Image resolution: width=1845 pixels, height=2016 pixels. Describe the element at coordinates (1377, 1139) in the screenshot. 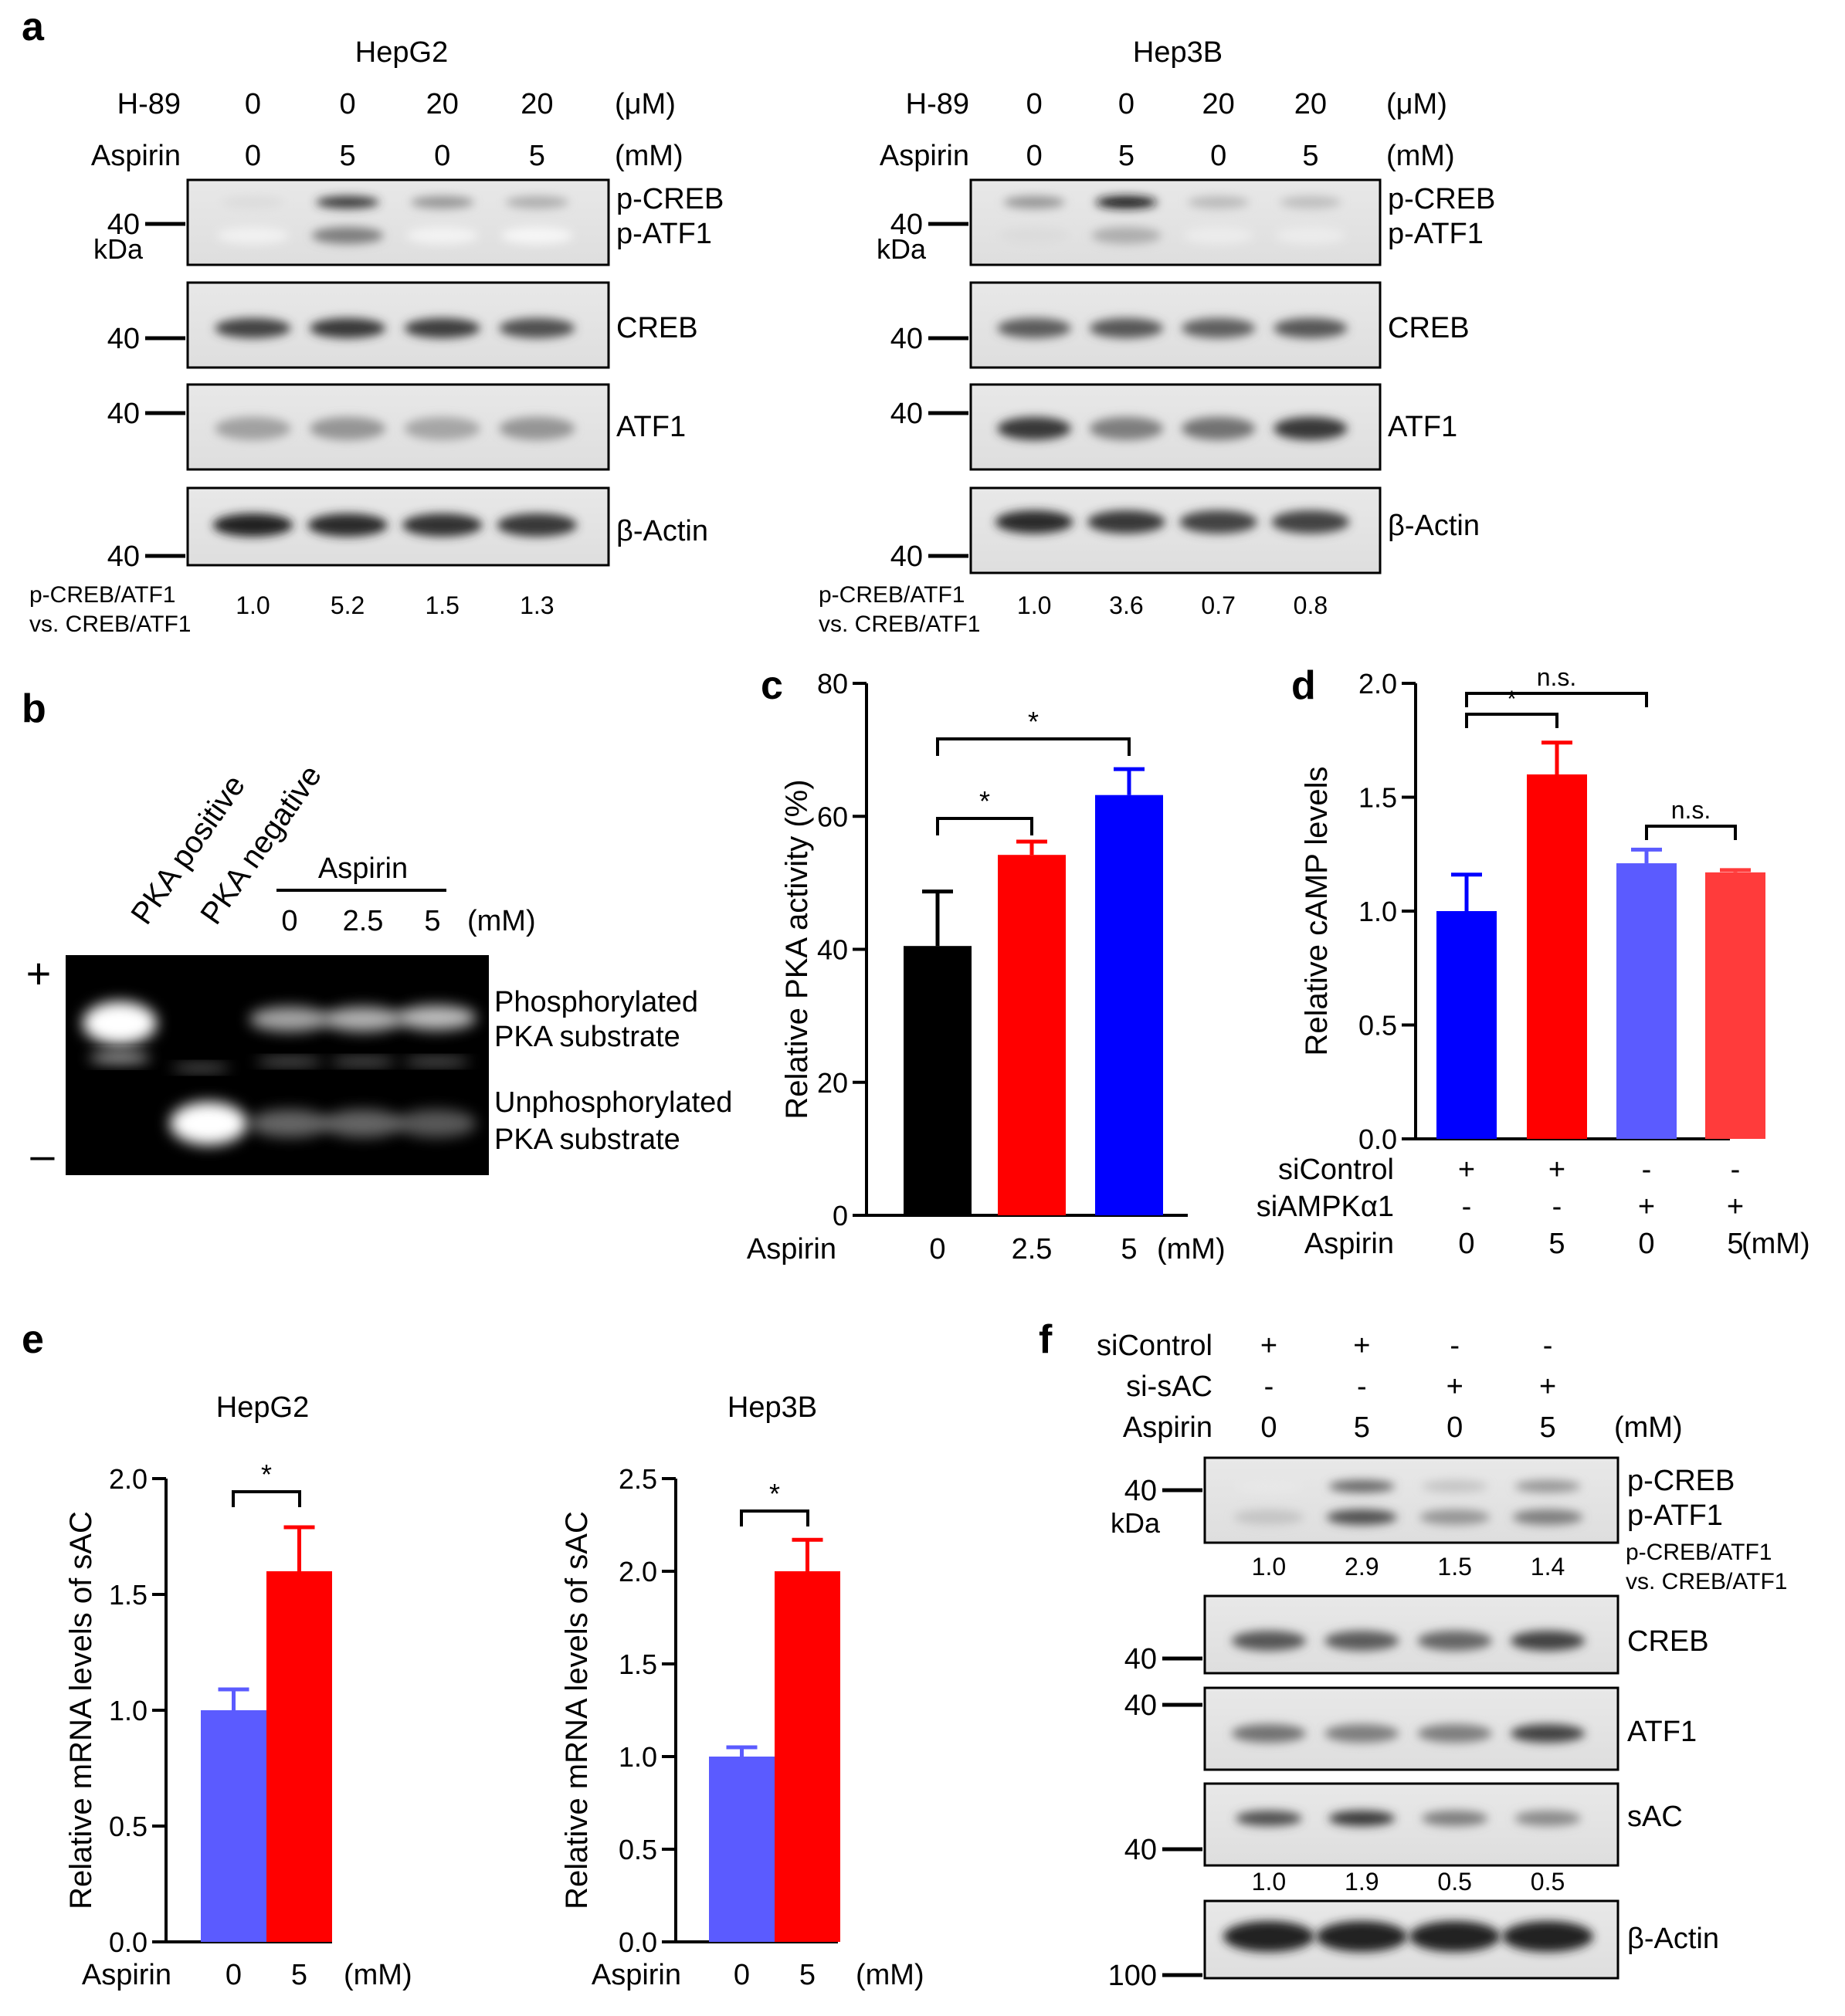

I see `y-tick-label: 0.0` at that location.